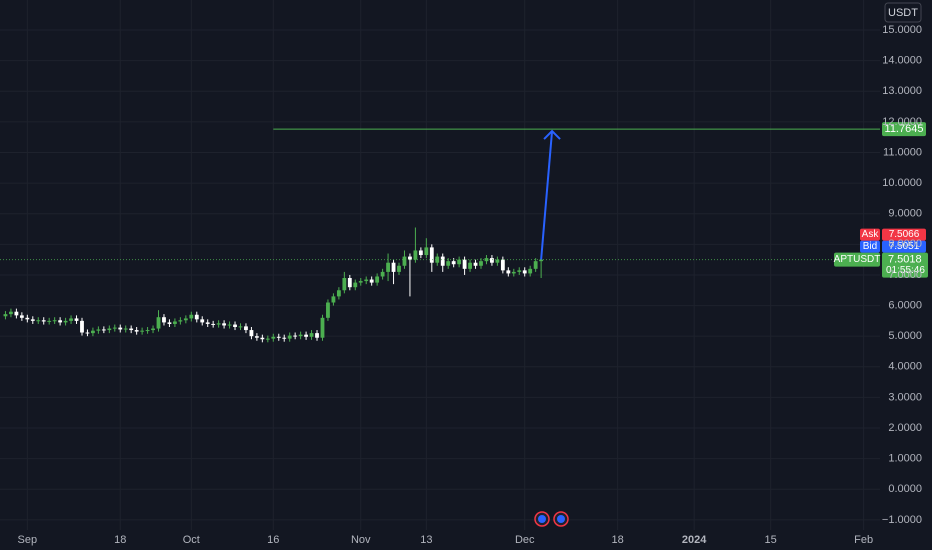 Image resolution: width=932 pixels, height=550 pixels. What do you see at coordinates (904, 234) in the screenshot?
I see `ask-price: 7.5066` at bounding box center [904, 234].